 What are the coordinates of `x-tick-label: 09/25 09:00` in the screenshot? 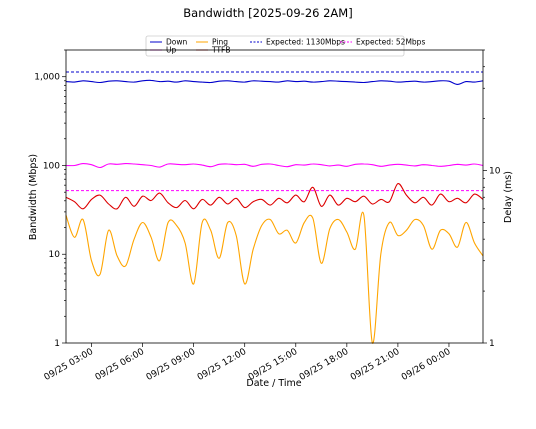 It's located at (171, 365).